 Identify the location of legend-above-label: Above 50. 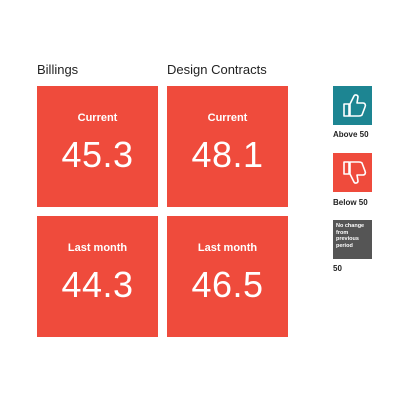
(351, 134).